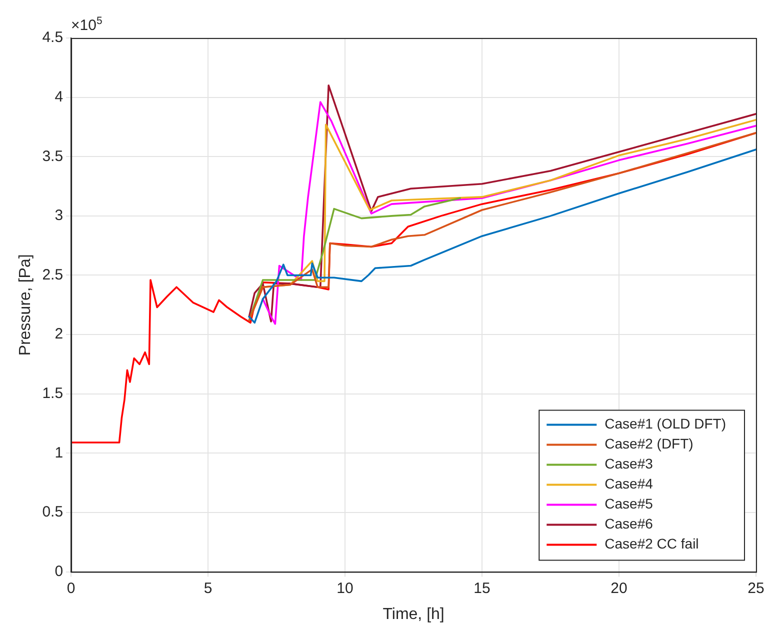 The width and height of the screenshot is (775, 637). What do you see at coordinates (53, 393) in the screenshot?
I see `y-tick-label: 1.5` at bounding box center [53, 393].